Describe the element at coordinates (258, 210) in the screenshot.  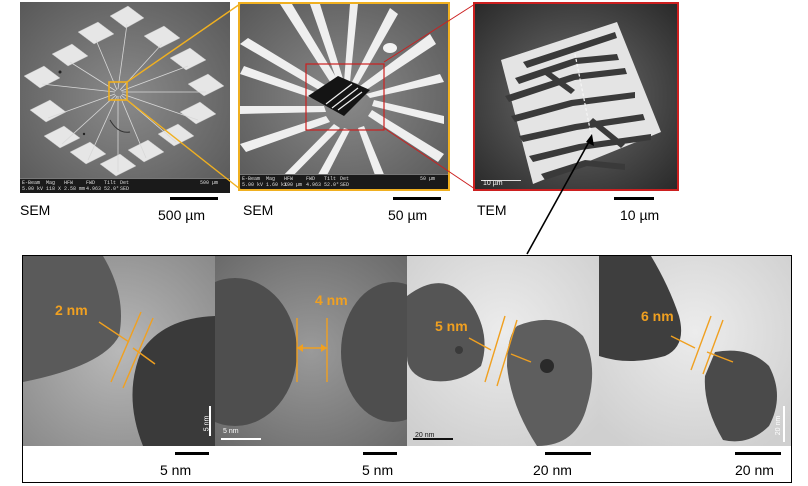
I see `caption-sem-2: SEM` at that location.